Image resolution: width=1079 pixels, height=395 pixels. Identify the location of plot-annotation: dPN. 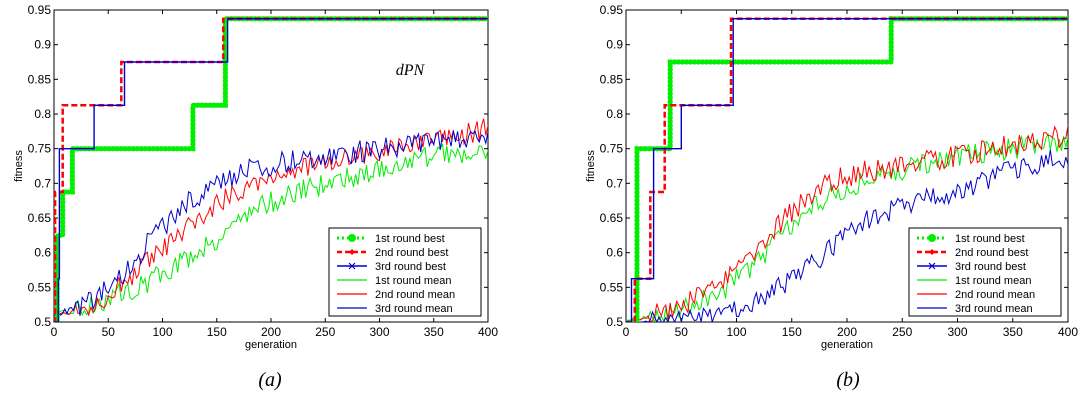
(411, 70).